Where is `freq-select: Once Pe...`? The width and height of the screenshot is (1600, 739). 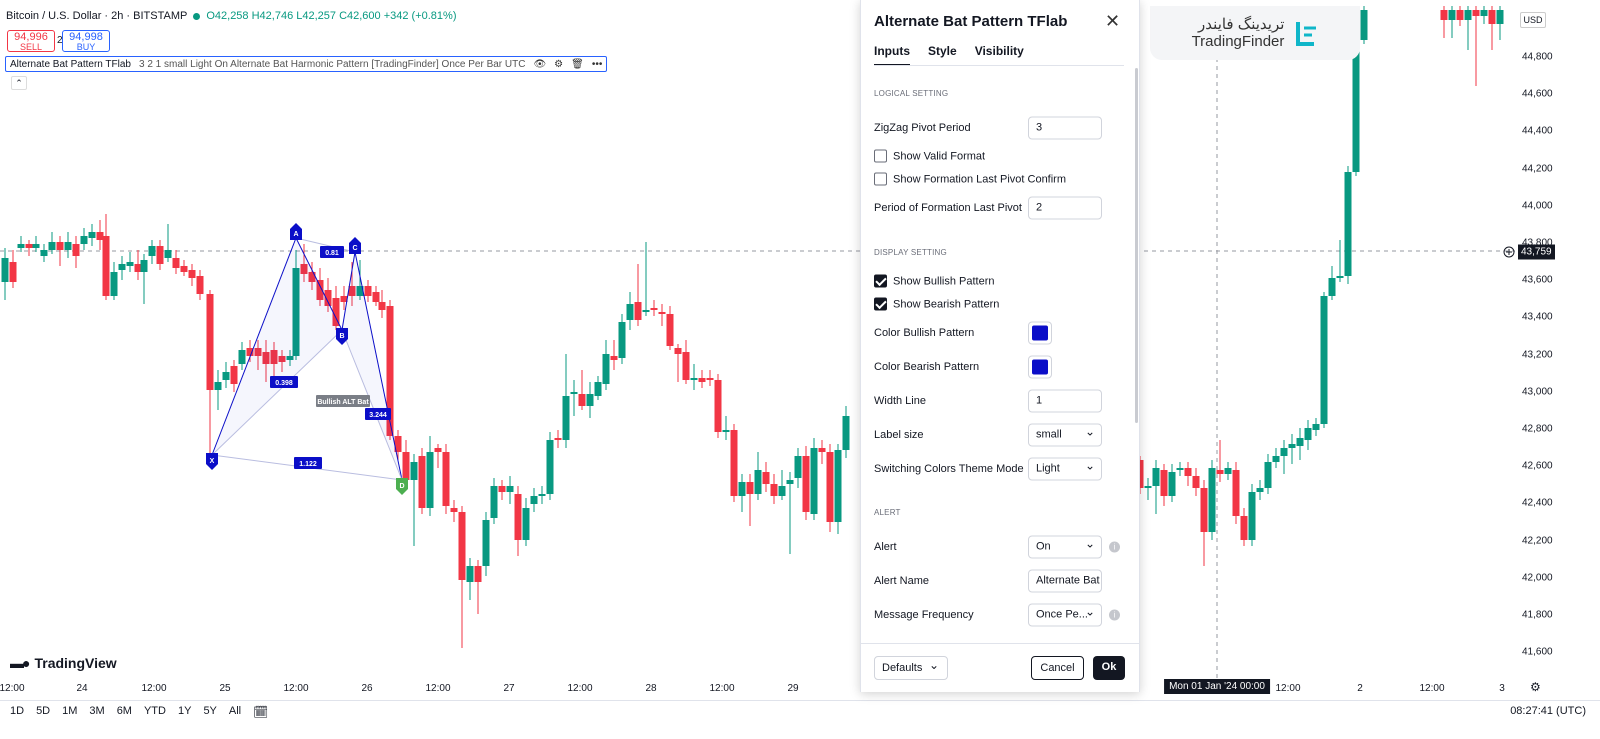
freq-select: Once Pe... is located at coordinates (1065, 615).